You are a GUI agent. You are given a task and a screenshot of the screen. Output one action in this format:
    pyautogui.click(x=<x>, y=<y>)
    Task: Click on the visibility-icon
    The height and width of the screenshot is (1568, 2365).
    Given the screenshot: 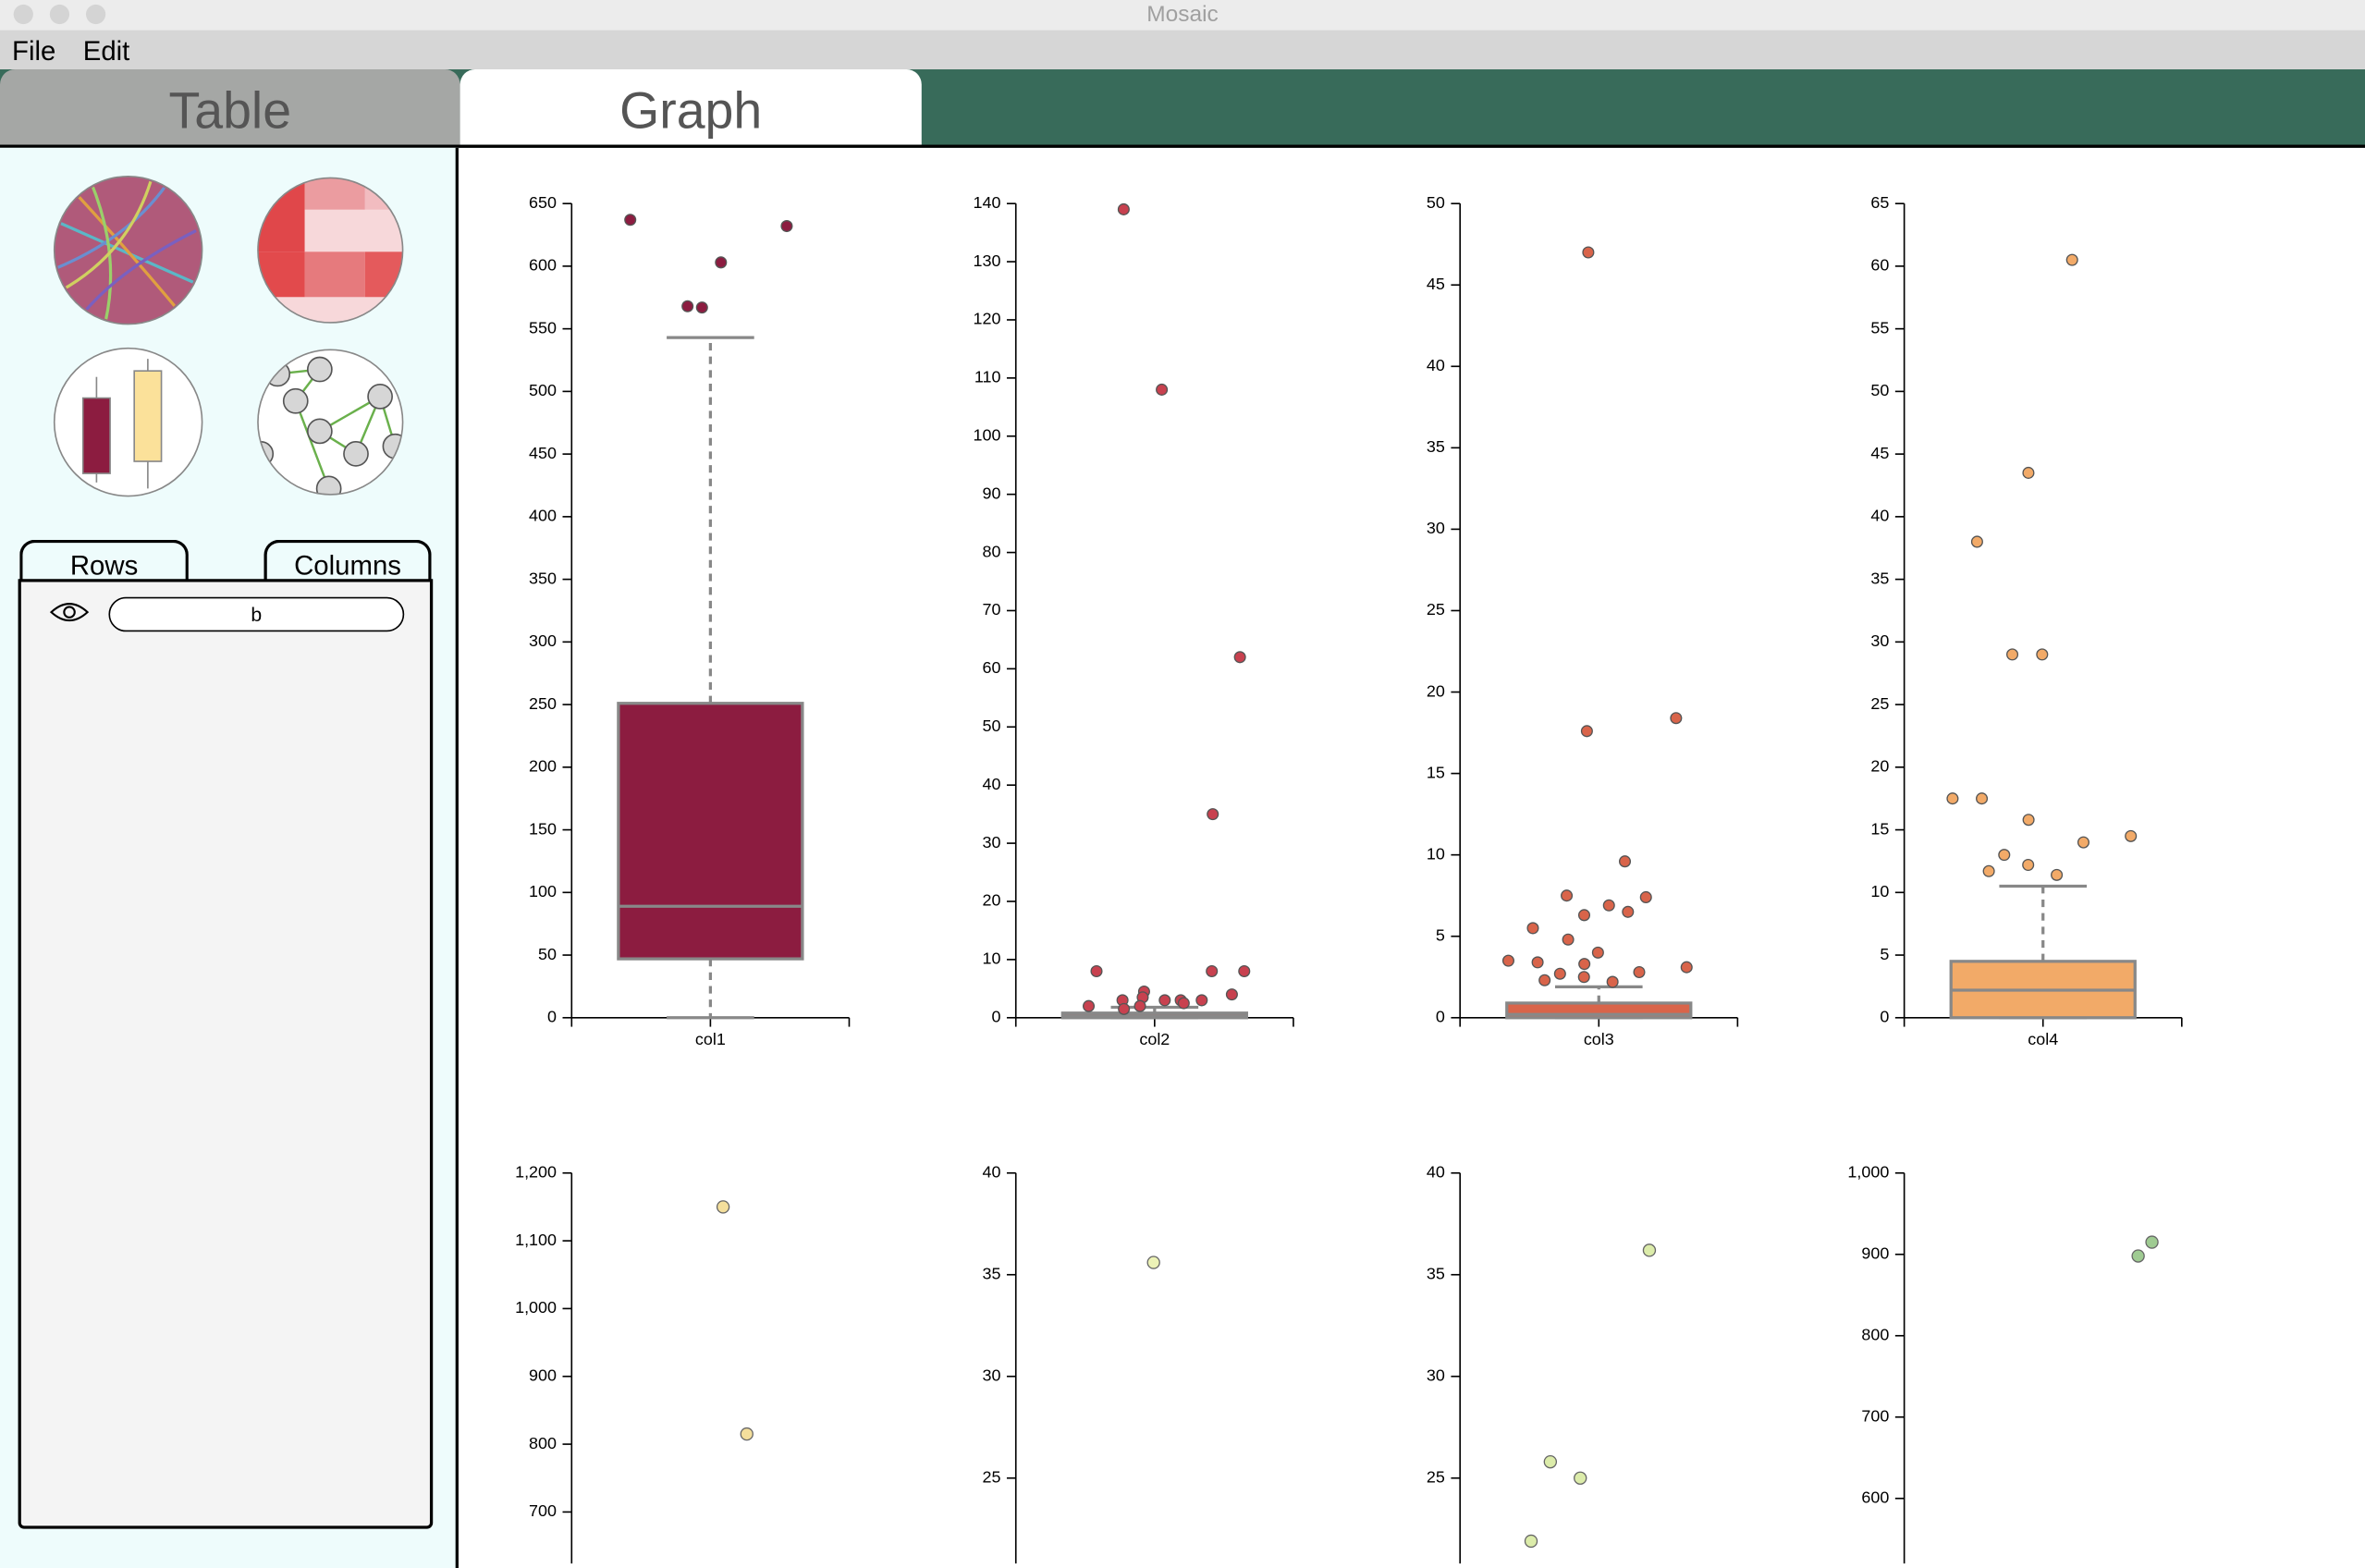 What is the action you would take?
    pyautogui.click(x=69, y=612)
    